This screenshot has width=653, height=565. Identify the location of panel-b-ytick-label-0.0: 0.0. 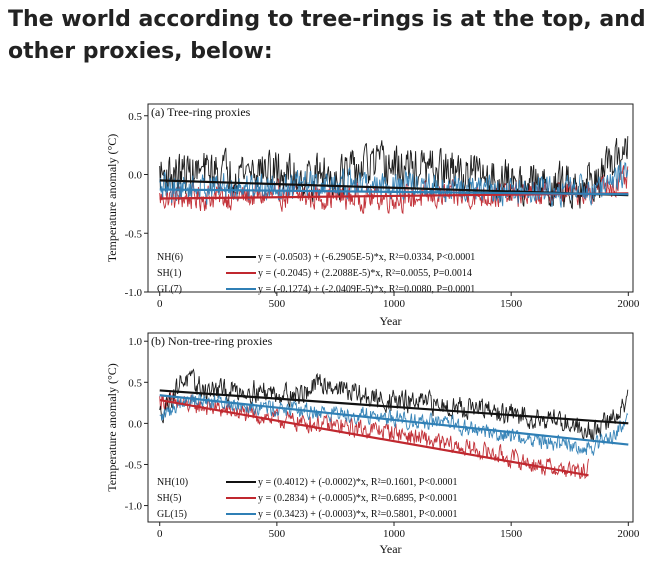
(135, 424).